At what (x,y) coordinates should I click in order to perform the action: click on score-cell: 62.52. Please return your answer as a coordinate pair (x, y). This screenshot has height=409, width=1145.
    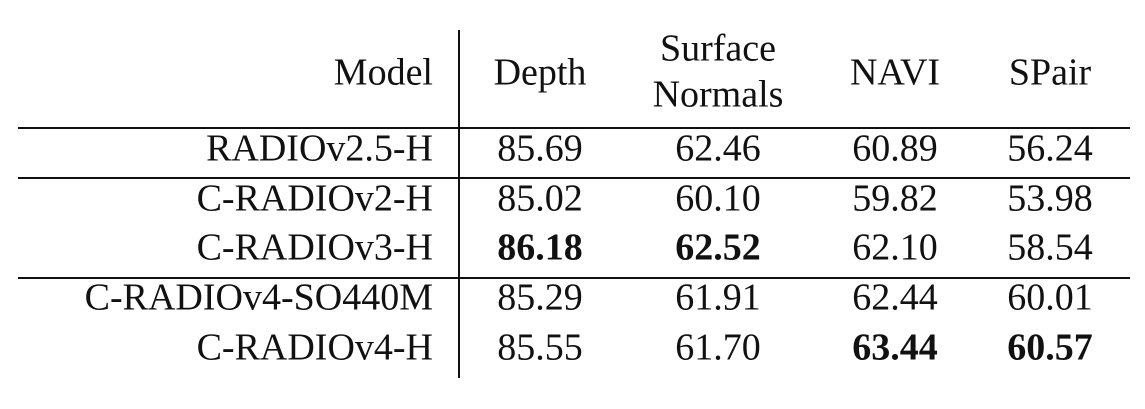
    Looking at the image, I should click on (718, 248).